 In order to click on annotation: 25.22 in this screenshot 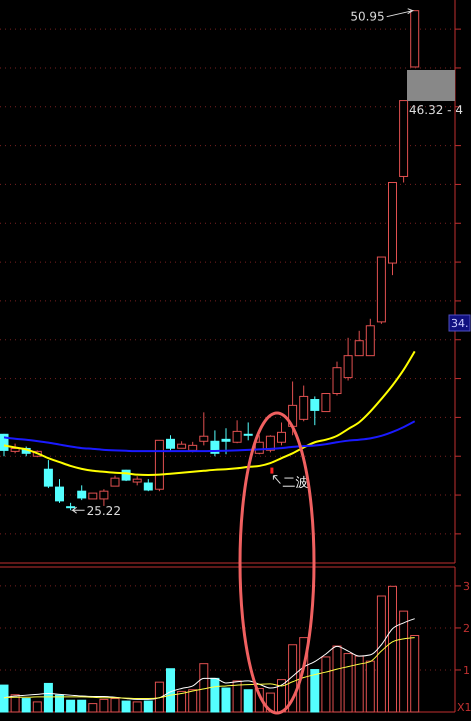, I will do `click(103, 511)`.